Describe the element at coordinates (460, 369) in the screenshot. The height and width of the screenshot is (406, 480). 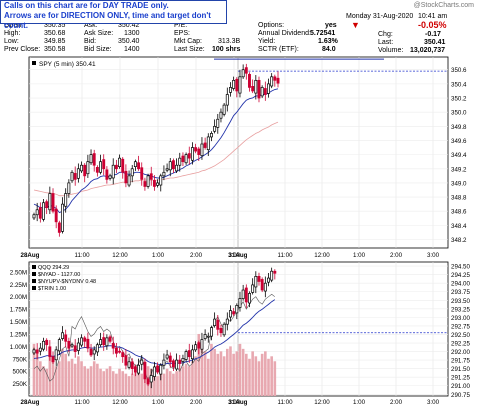
I see `y-tick-label: 291.50` at that location.